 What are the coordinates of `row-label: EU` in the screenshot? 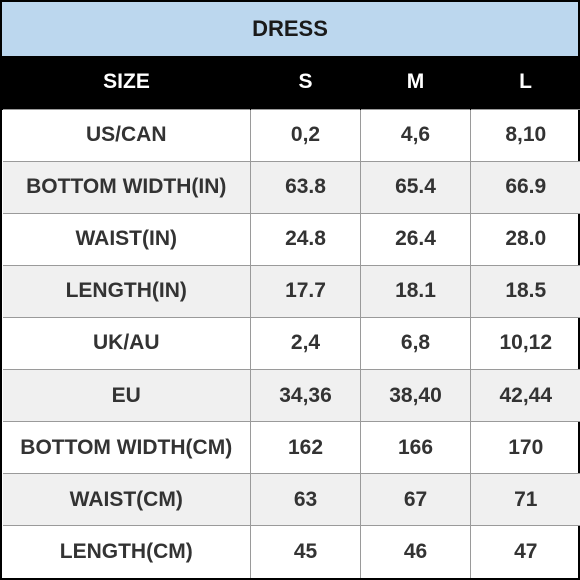 It's located at (126, 396).